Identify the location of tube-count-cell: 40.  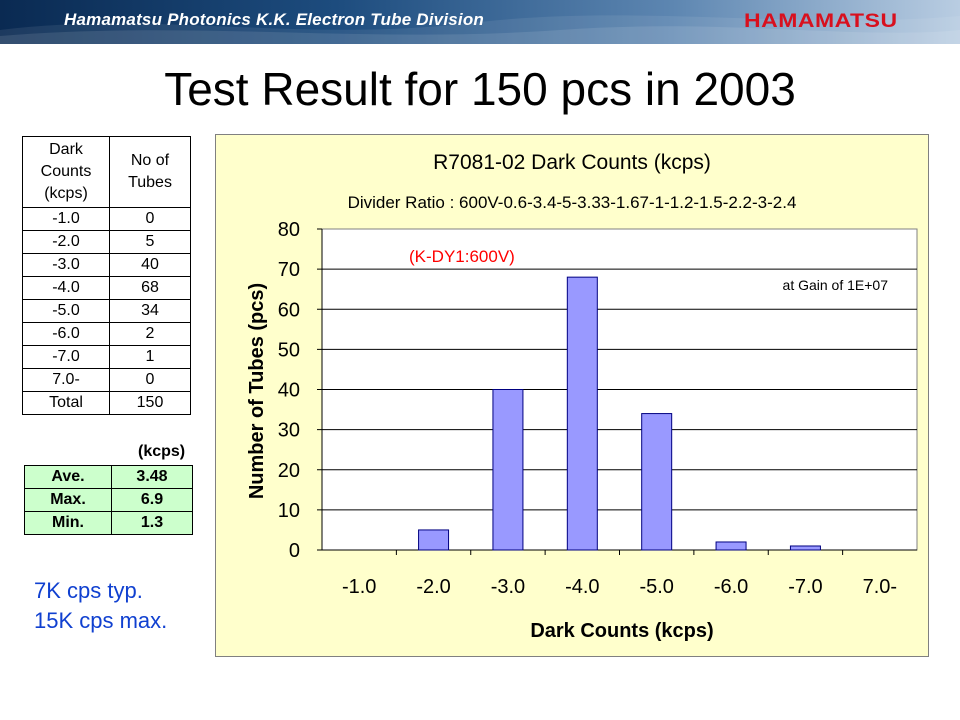
(150, 265).